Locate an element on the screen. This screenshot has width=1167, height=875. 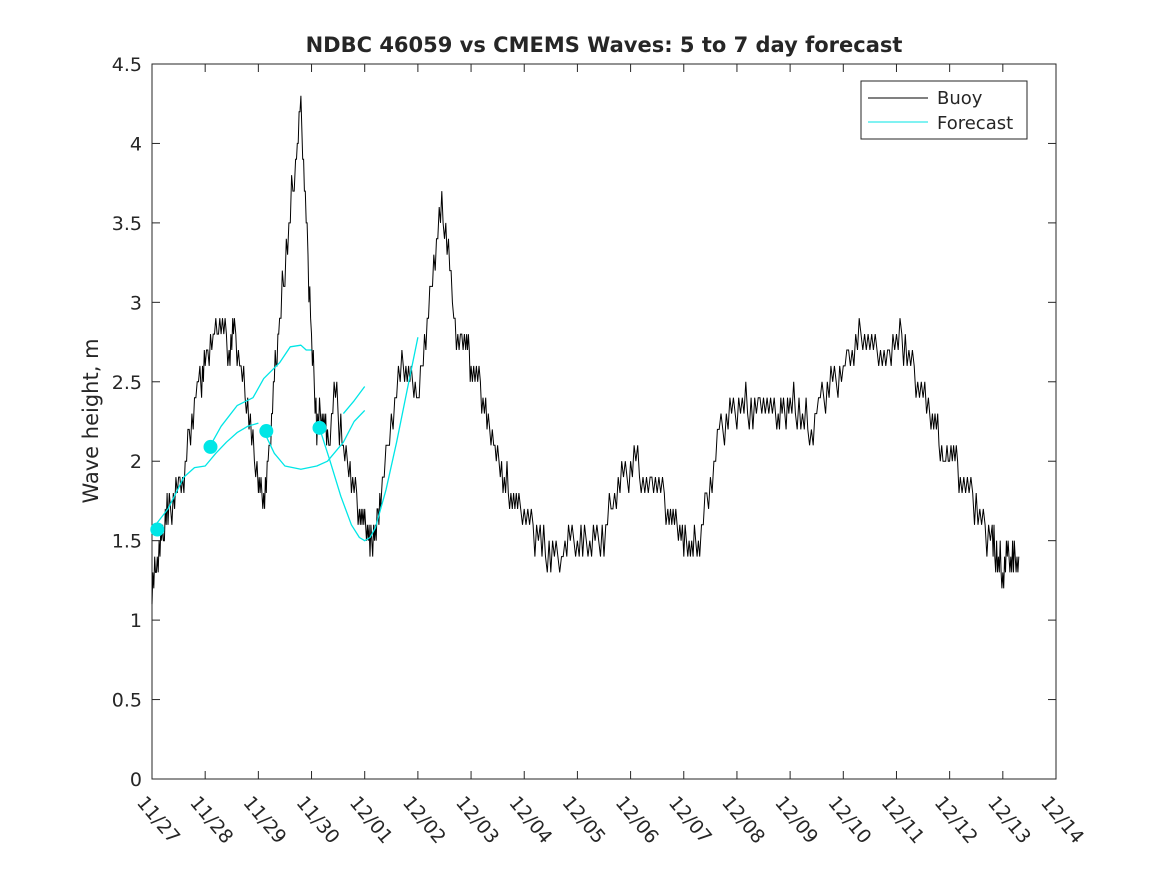
y-tick-label: 0 is located at coordinates (136, 780).